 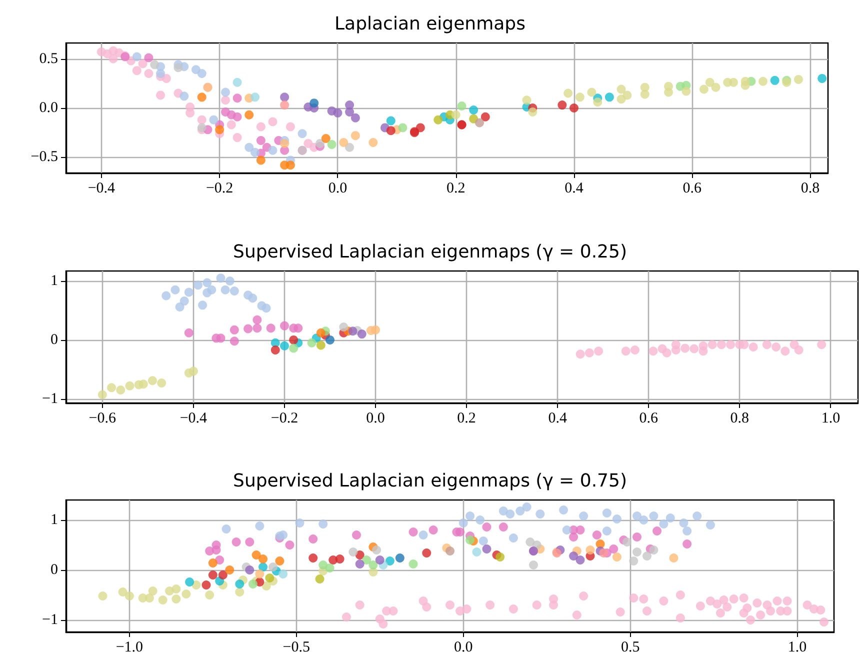 What do you see at coordinates (430, 481) in the screenshot?
I see `chart-title: Supervised Laplacian eigenmaps (γ = 0.75)` at bounding box center [430, 481].